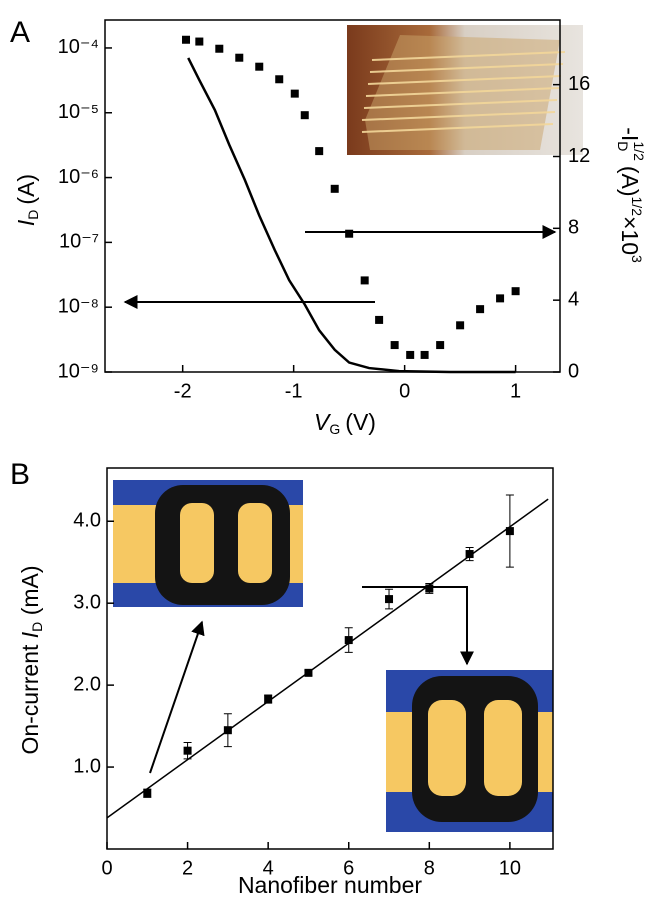 This screenshot has width=666, height=900. Describe the element at coordinates (183, 391) in the screenshot. I see `x-tick-label: -2` at that location.